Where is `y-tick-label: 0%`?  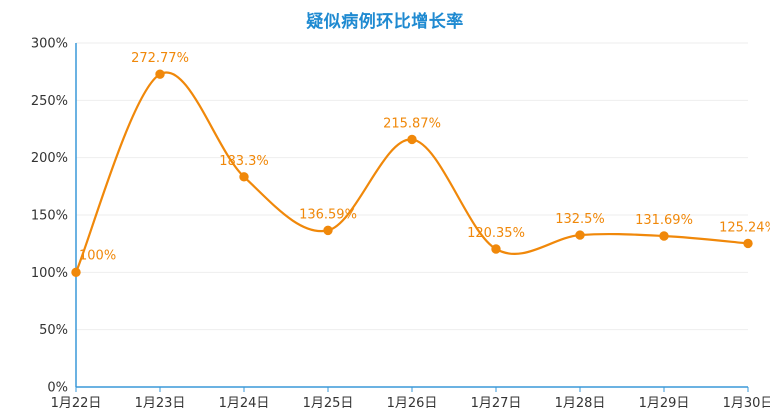
y-tick-label: 0% is located at coordinates (57, 388).